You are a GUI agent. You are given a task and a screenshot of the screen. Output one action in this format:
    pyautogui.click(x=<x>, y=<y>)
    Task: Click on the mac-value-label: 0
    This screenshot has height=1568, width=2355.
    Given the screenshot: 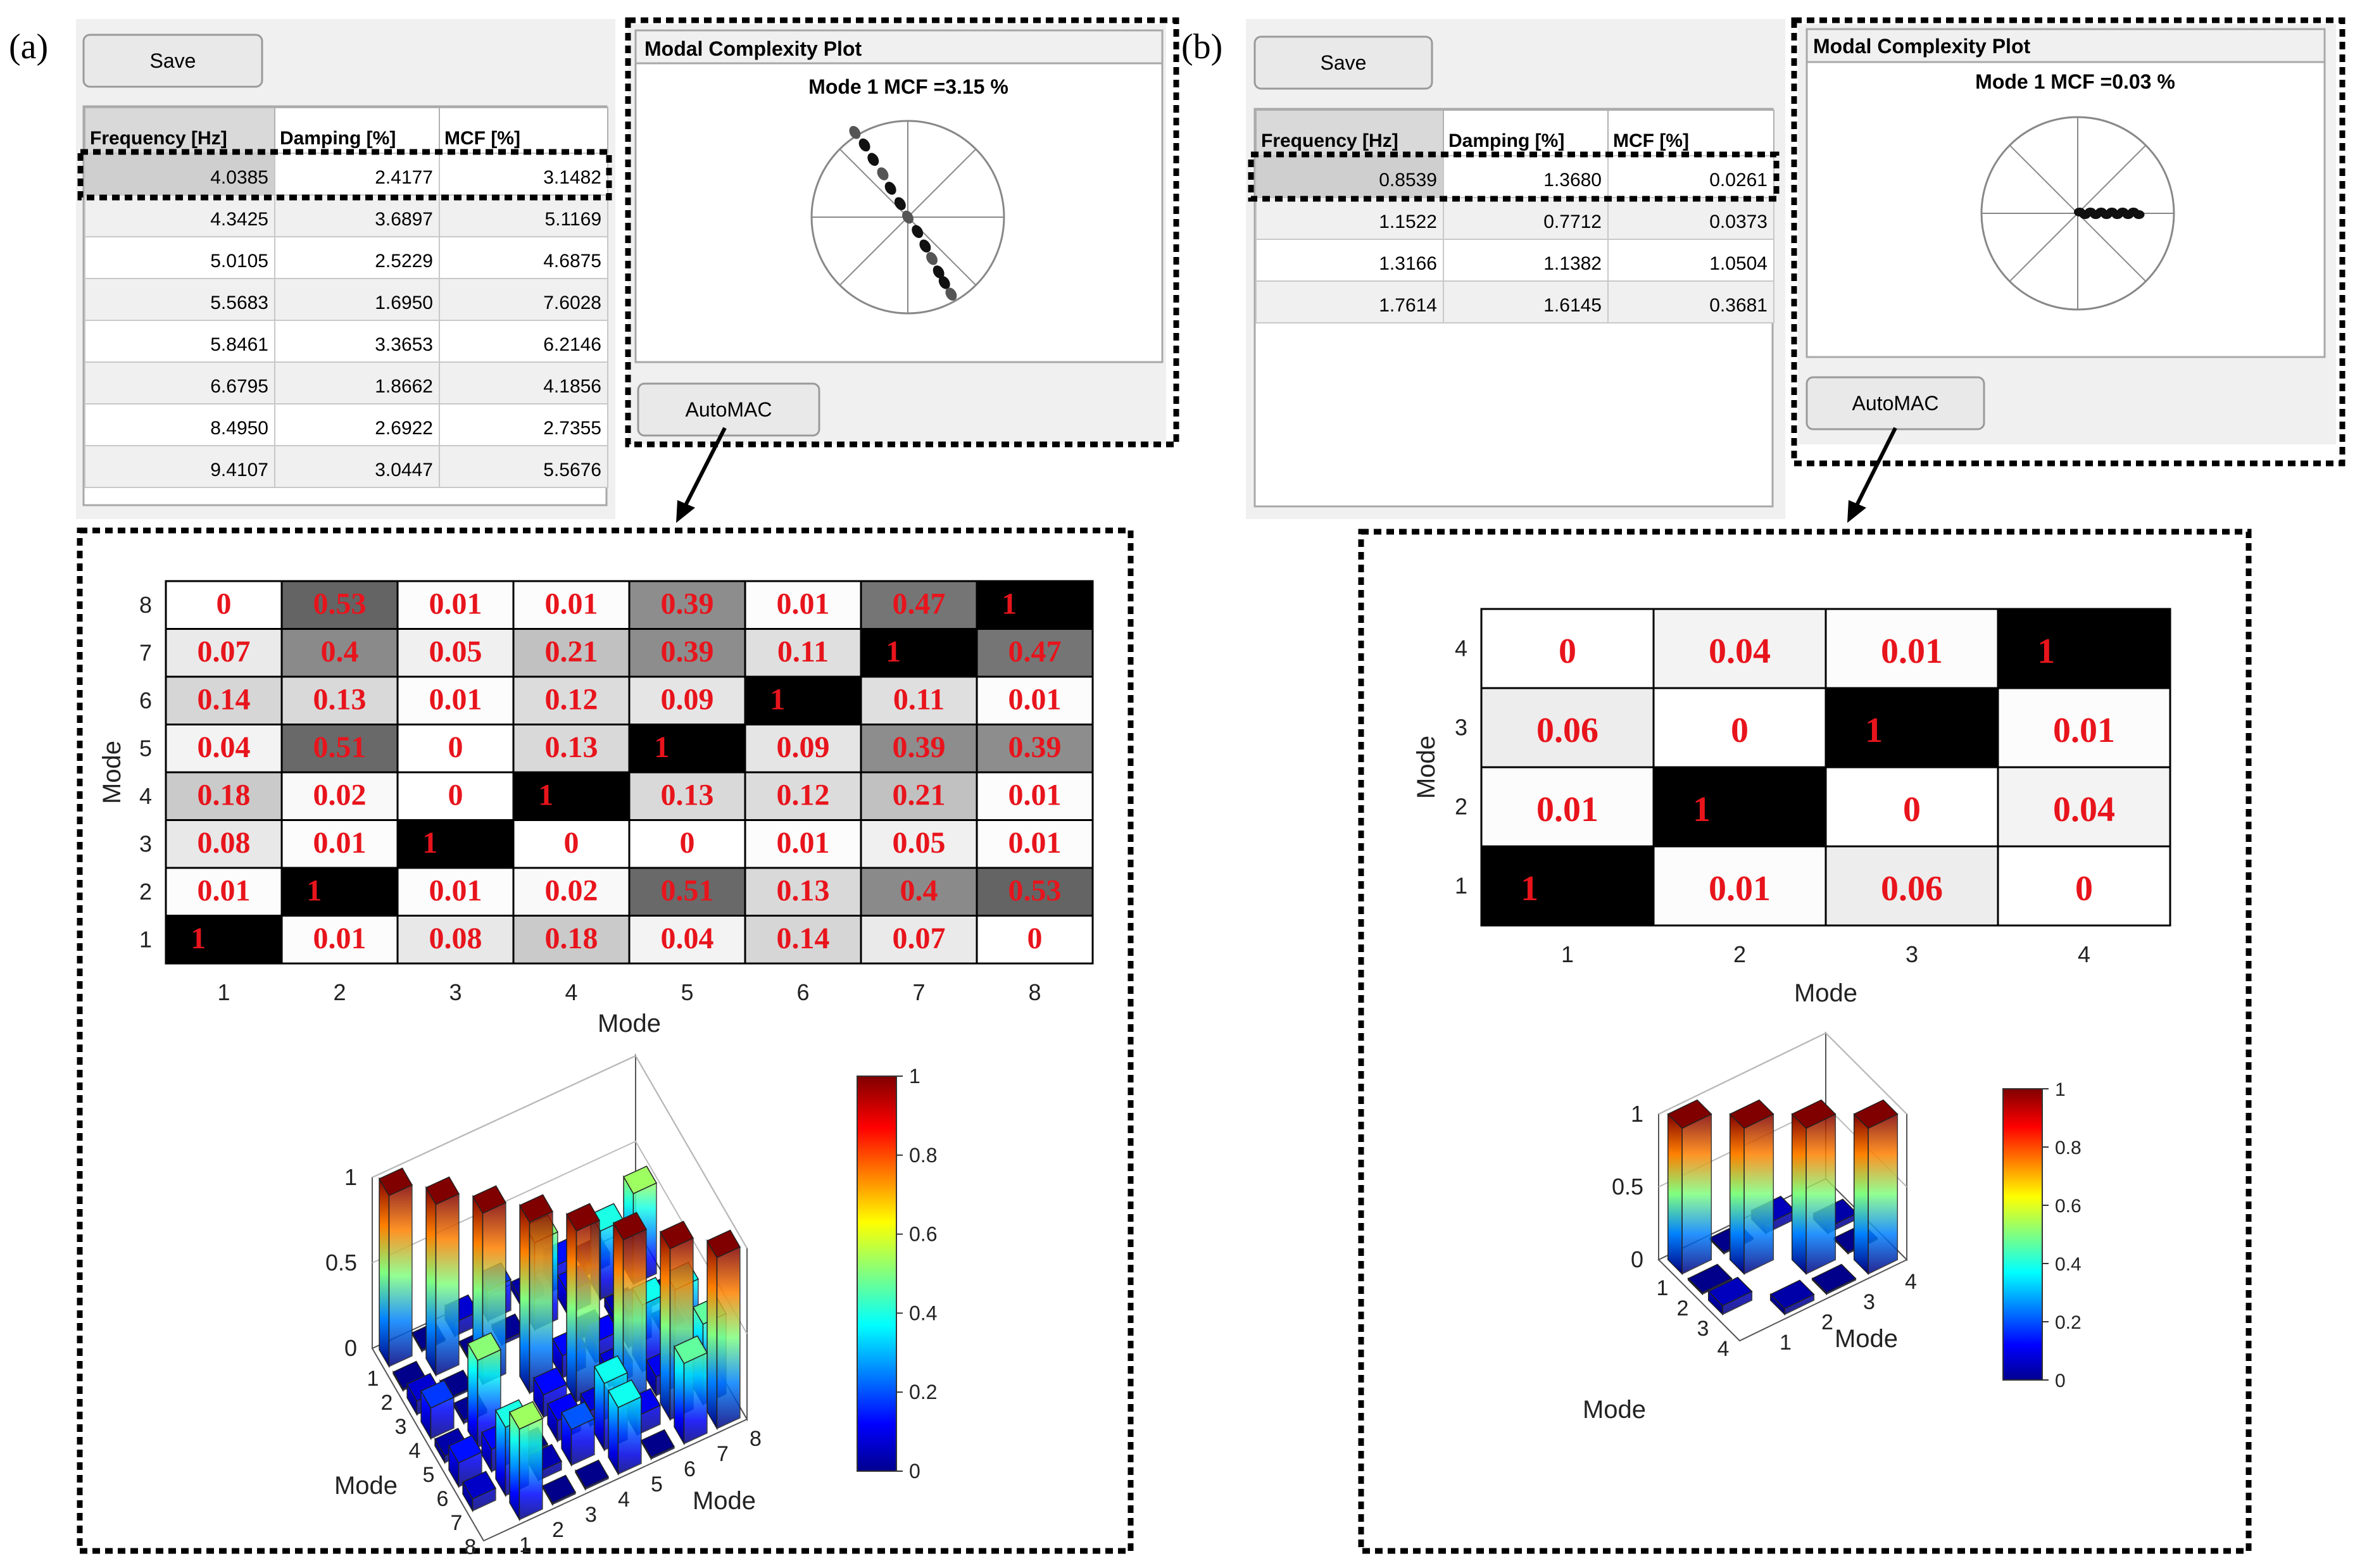 What is the action you would take?
    pyautogui.click(x=687, y=843)
    